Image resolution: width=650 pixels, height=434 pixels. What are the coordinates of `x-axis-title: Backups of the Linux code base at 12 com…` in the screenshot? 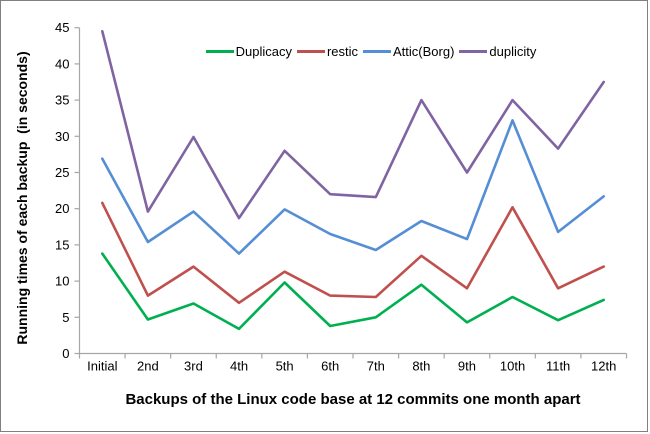 It's located at (353, 399).